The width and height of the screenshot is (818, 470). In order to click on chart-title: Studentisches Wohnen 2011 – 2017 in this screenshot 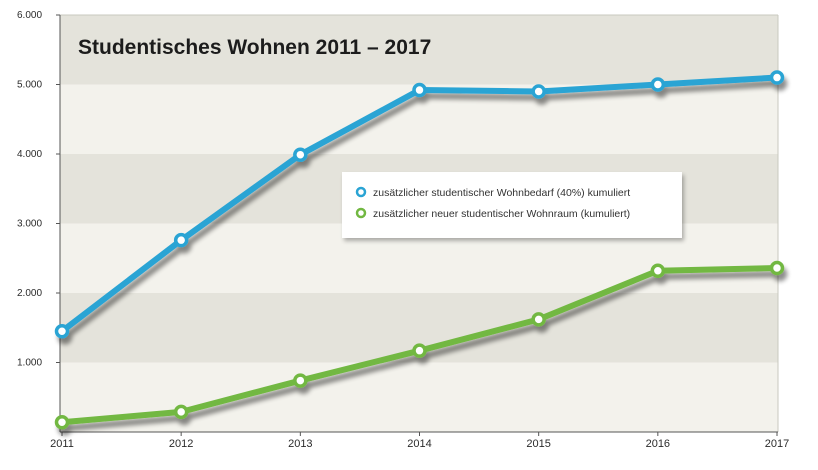, I will do `click(254, 47)`.